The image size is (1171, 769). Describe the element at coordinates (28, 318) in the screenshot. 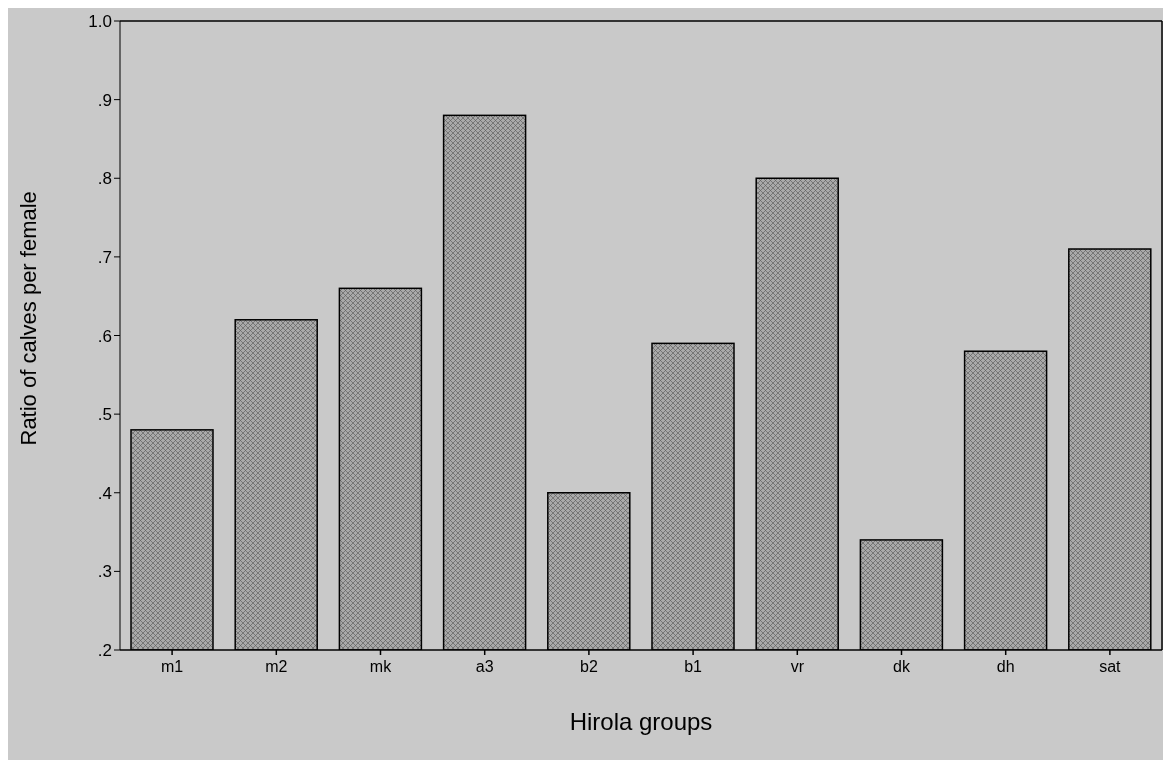

I see `y-axis-title: Ratio of calves per female` at that location.